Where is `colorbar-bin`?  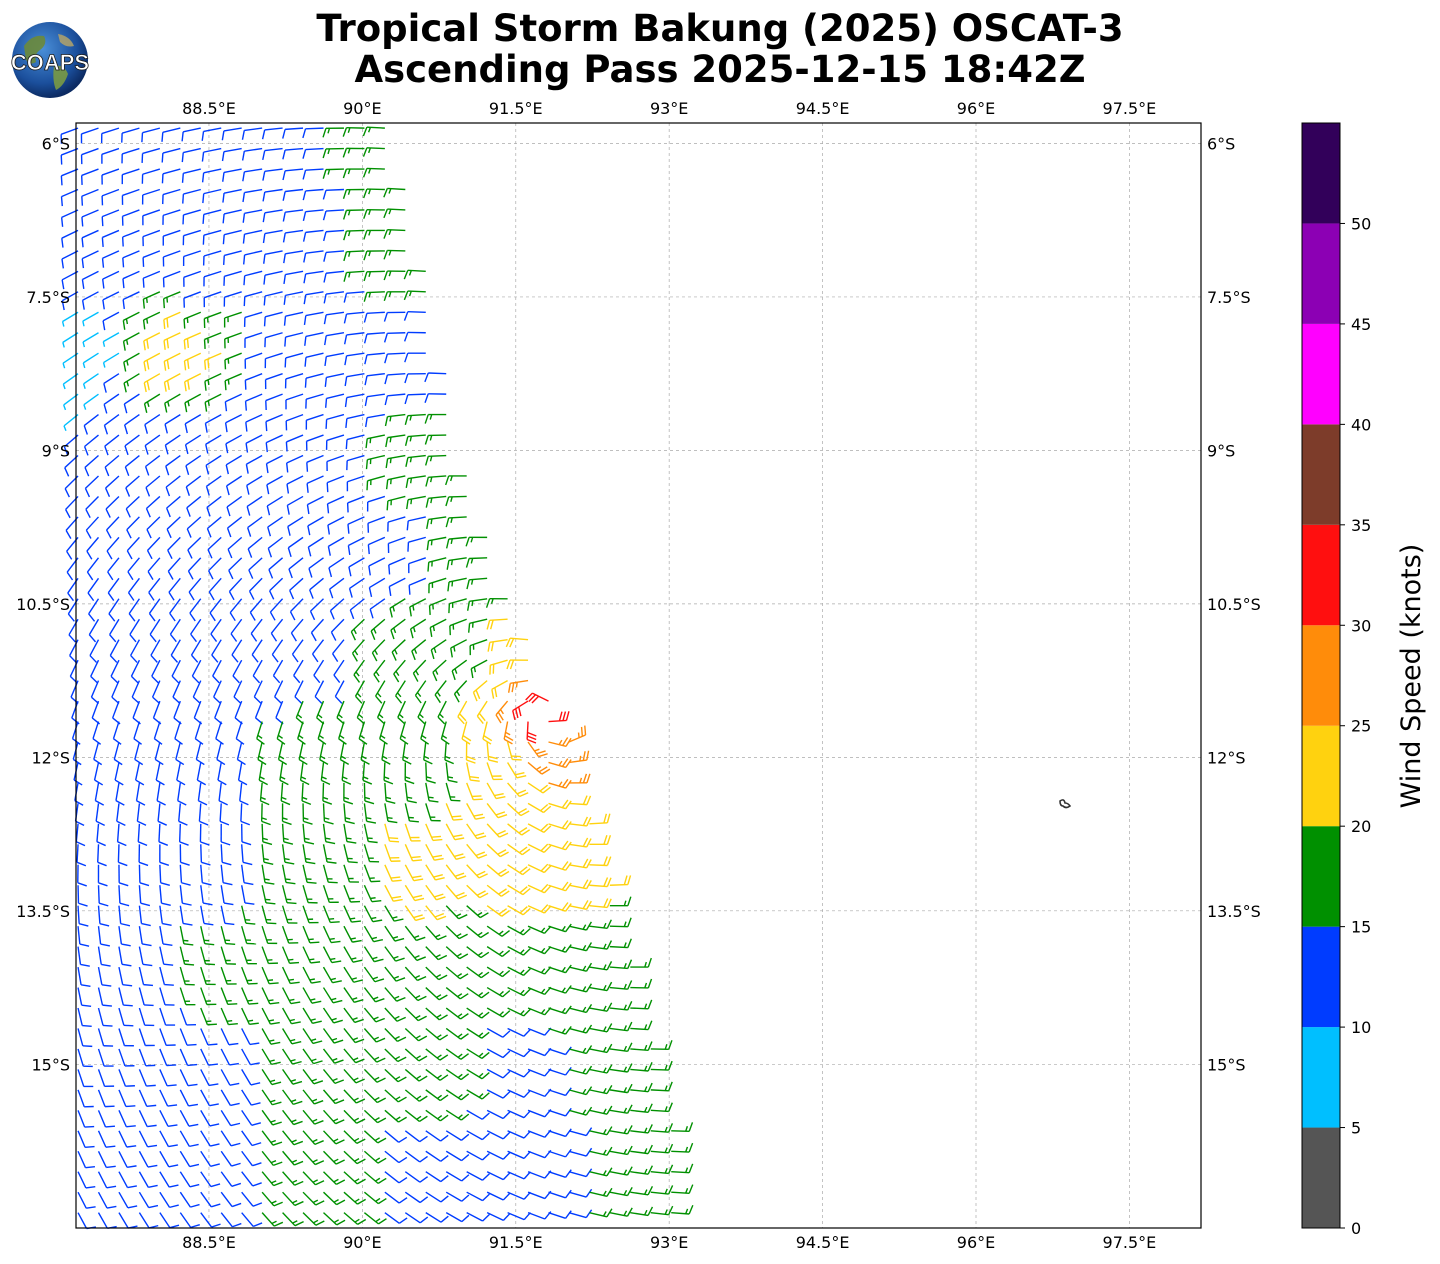
colorbar-bin is located at coordinates (1321, 374).